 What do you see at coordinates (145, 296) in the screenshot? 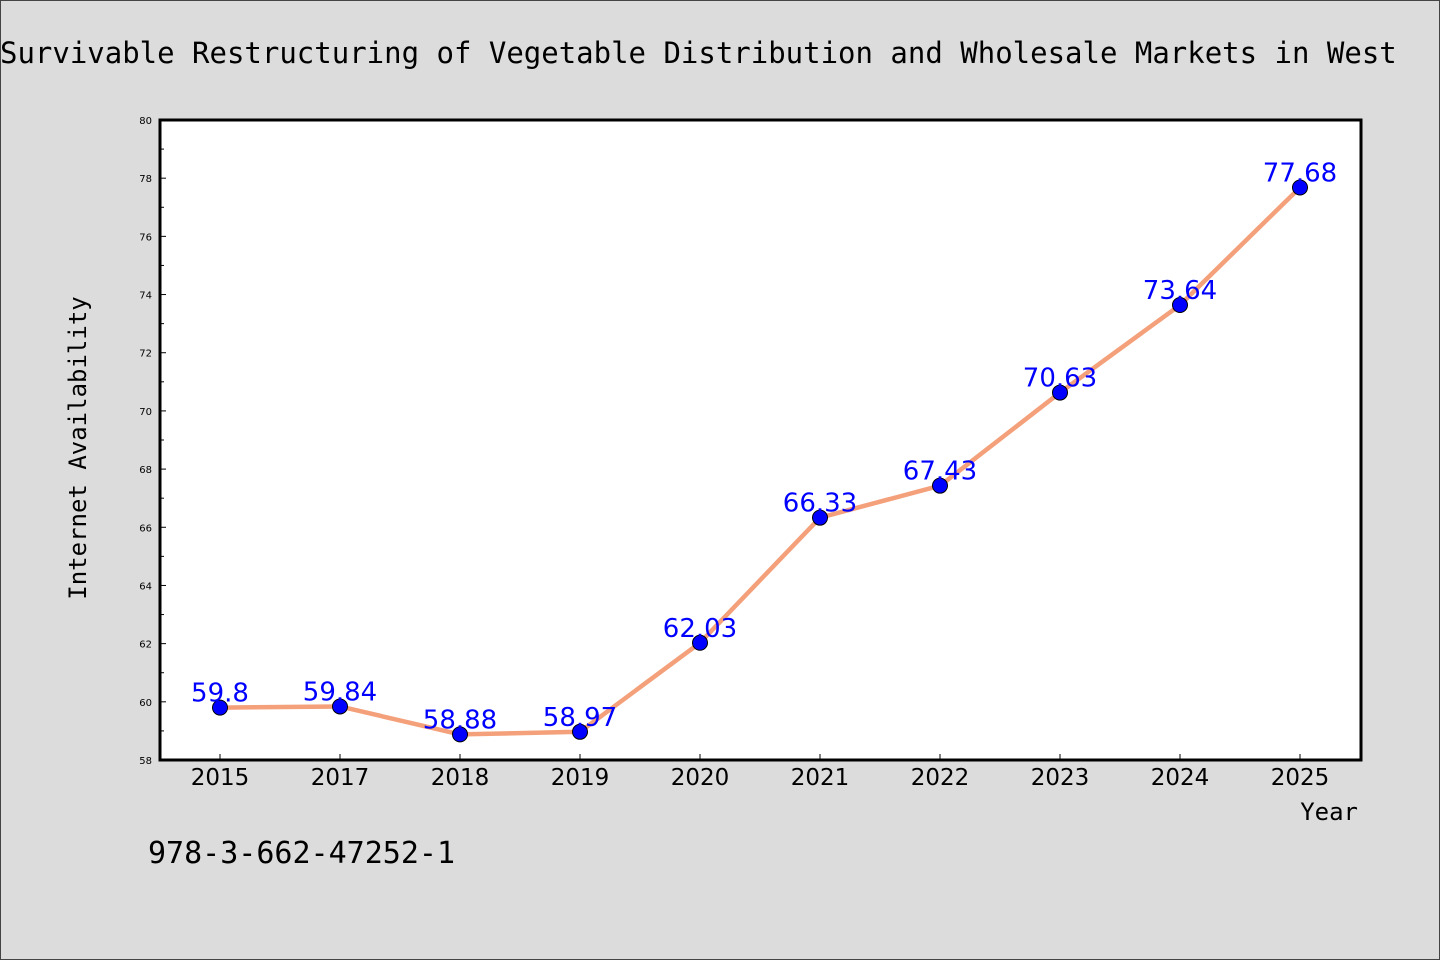
I see `y-tick-label: 74` at bounding box center [145, 296].